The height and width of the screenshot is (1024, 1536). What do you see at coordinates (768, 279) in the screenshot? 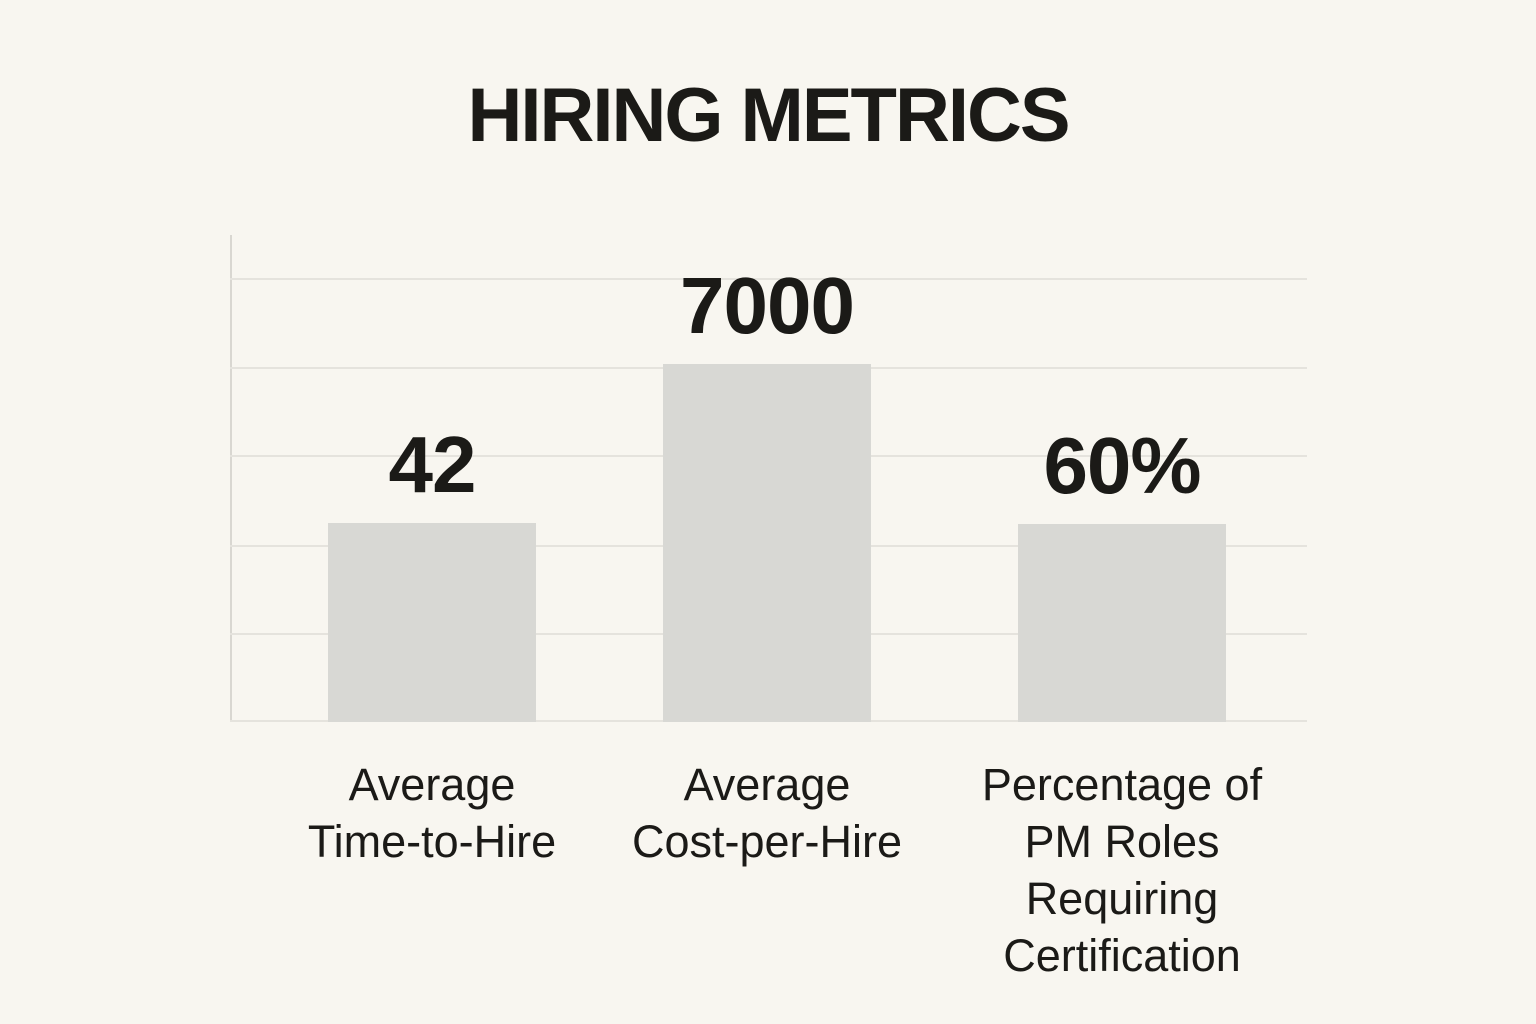
I see `gridline` at bounding box center [768, 279].